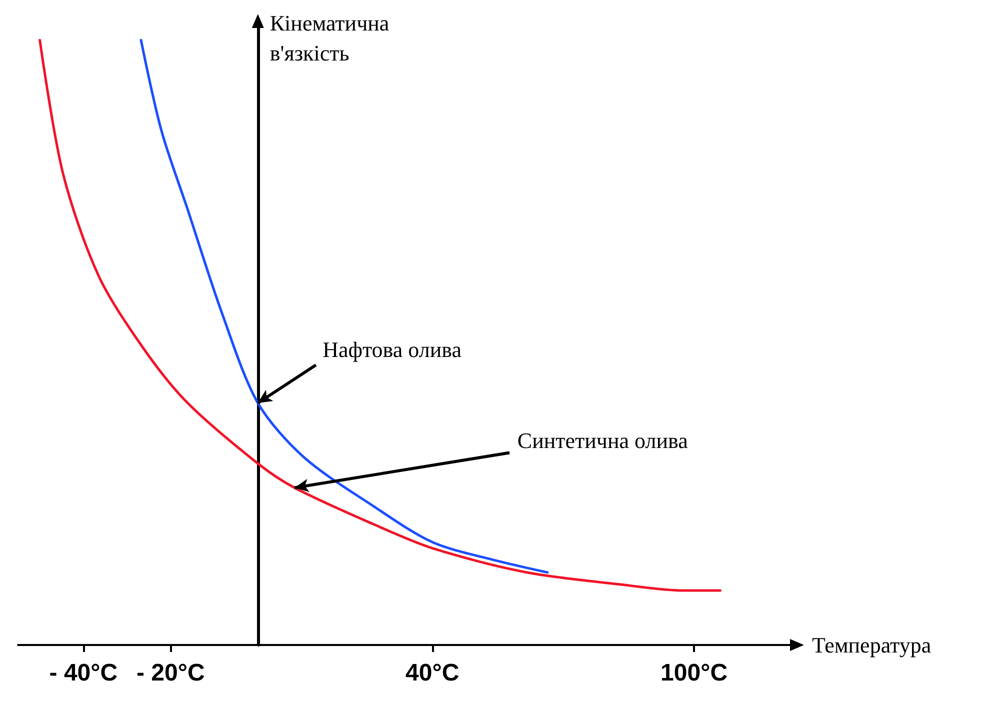  Describe the element at coordinates (170, 673) in the screenshot. I see `x-tick-label: - 20°C` at that location.